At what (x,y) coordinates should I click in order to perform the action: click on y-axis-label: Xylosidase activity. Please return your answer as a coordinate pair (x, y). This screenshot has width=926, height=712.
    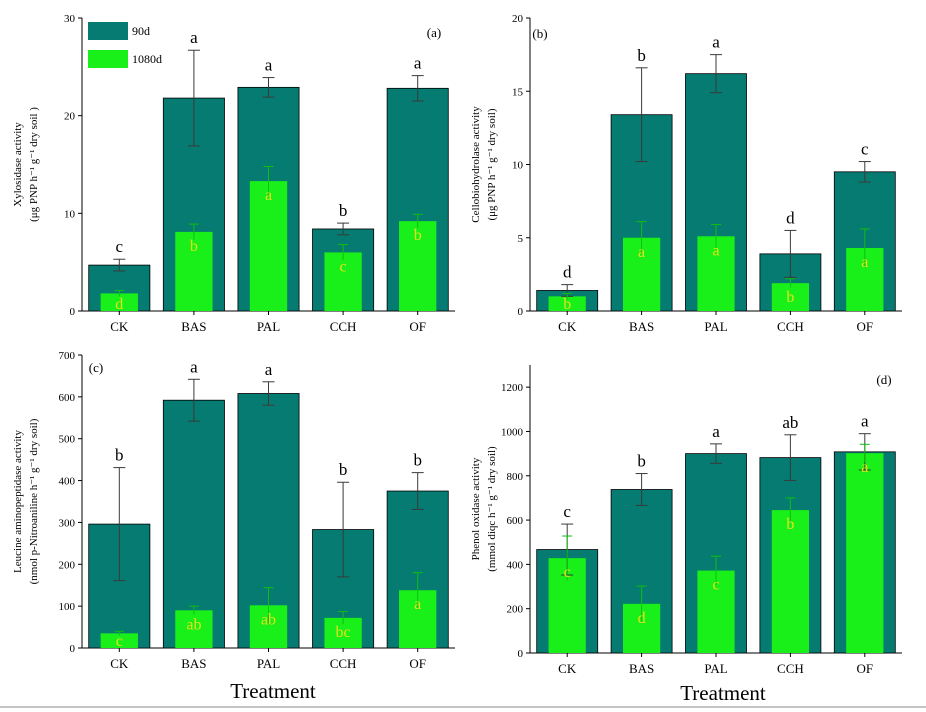
    Looking at the image, I should click on (18, 164).